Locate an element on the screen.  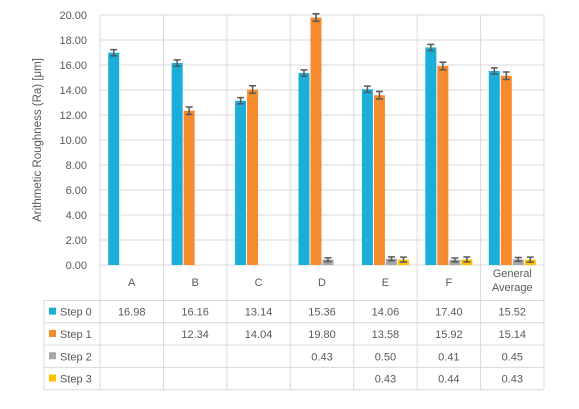
legend-label: Step 2 is located at coordinates (76, 357).